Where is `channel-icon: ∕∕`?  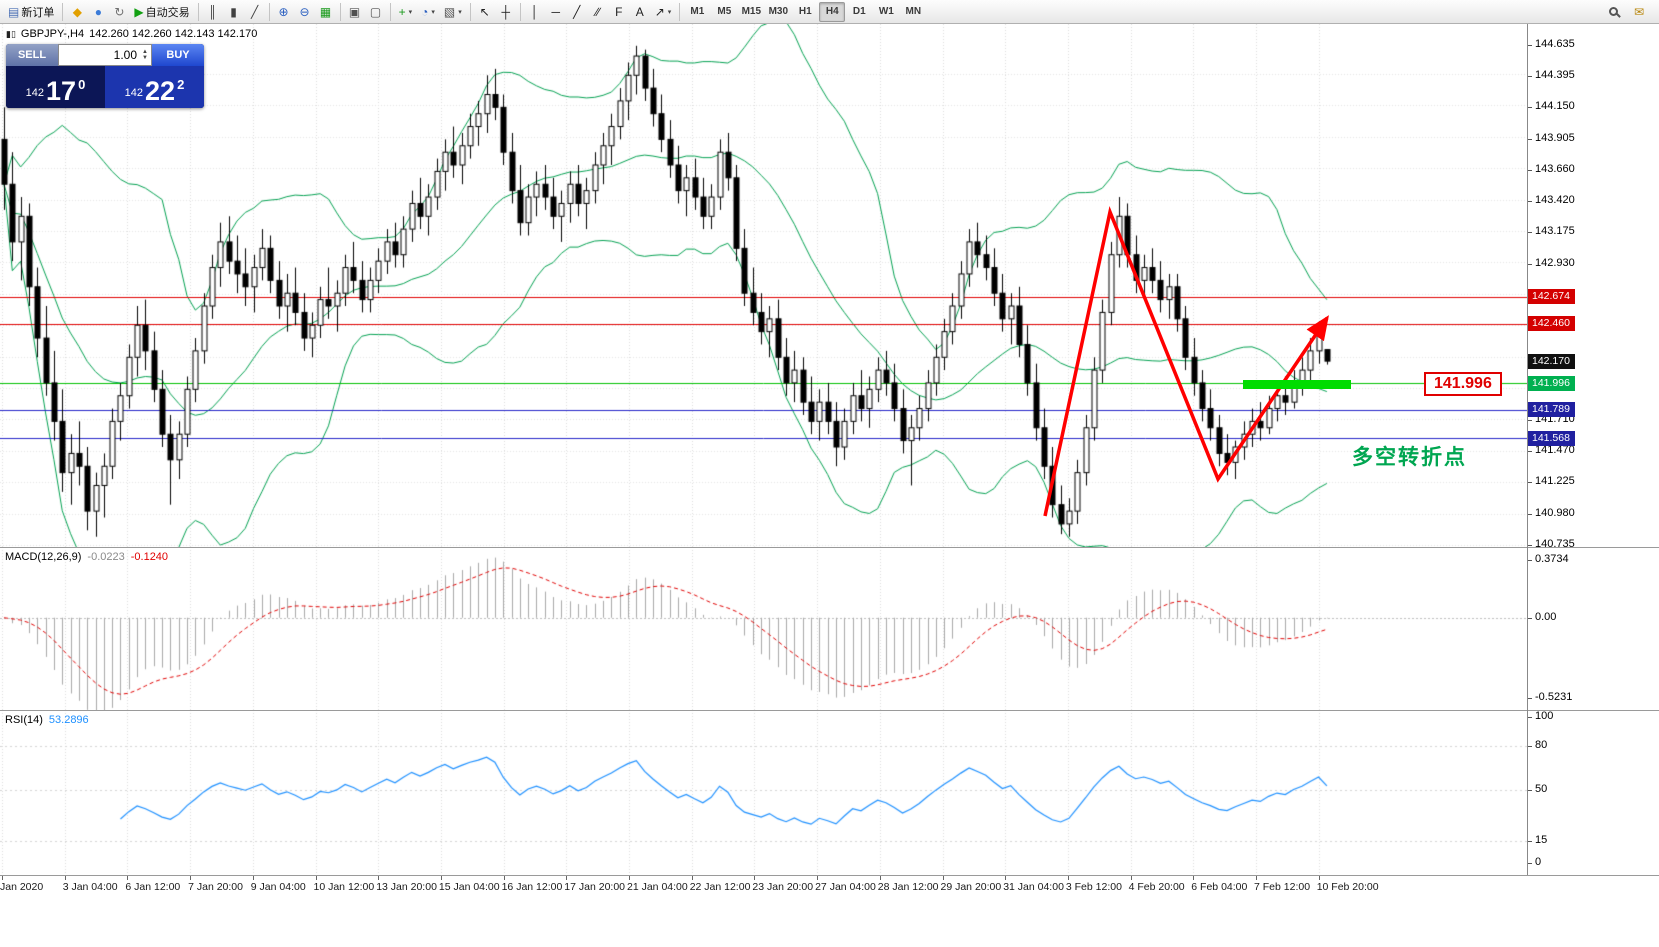
channel-icon: ∕∕ is located at coordinates (598, 12).